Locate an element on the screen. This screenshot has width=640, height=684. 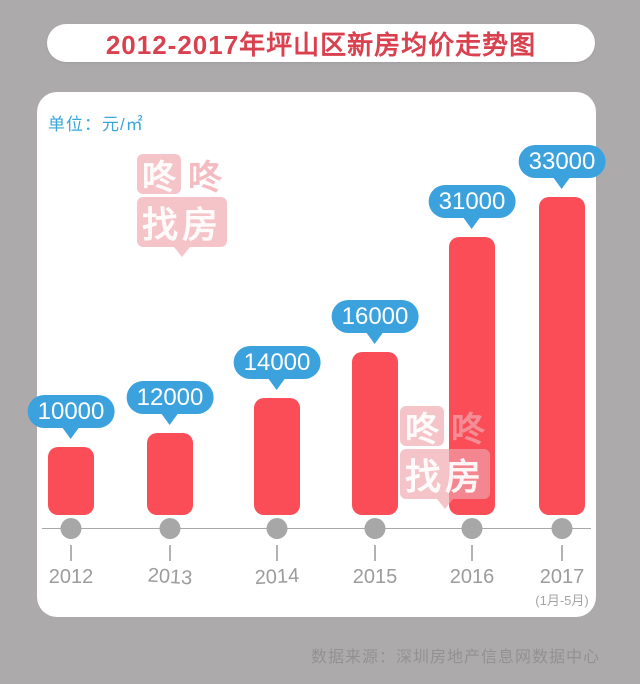
year-label: 2016 is located at coordinates (472, 577).